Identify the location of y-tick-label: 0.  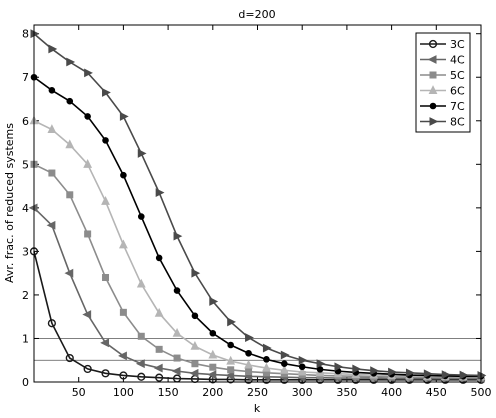
(25, 382).